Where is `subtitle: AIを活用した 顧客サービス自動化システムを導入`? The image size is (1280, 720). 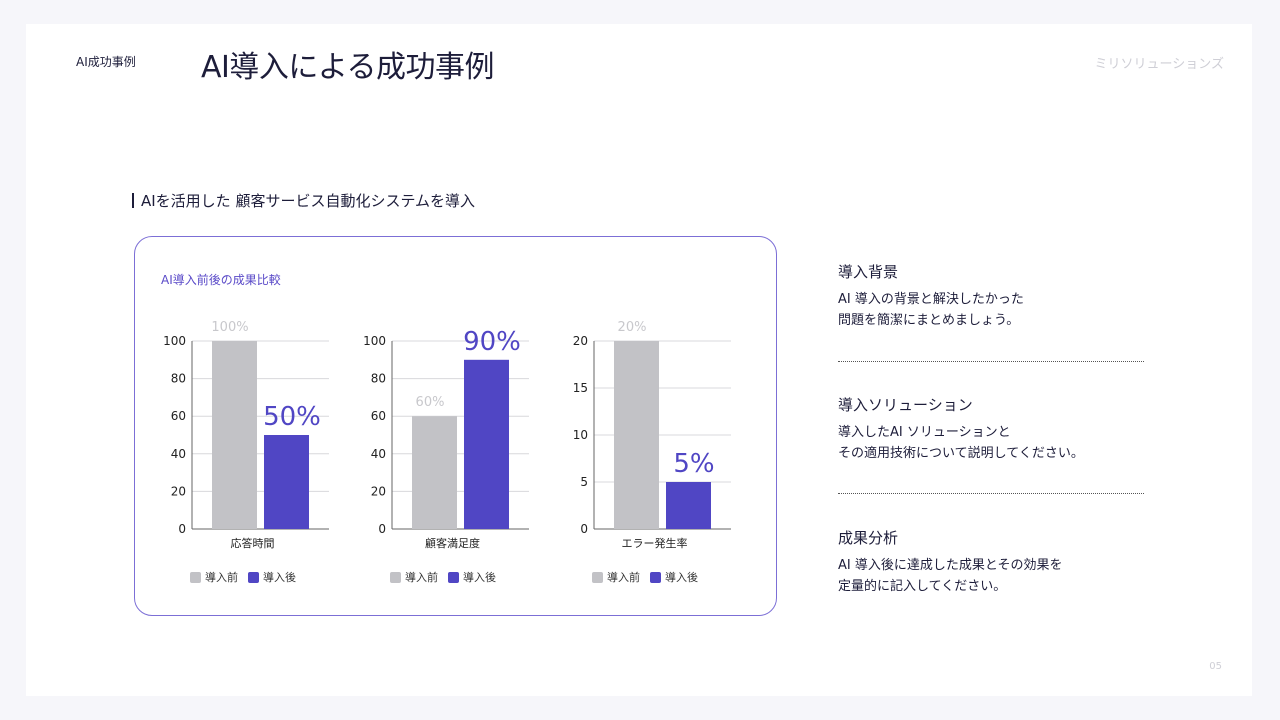 subtitle: AIを活用した 顧客サービス自動化システムを導入 is located at coordinates (303, 200).